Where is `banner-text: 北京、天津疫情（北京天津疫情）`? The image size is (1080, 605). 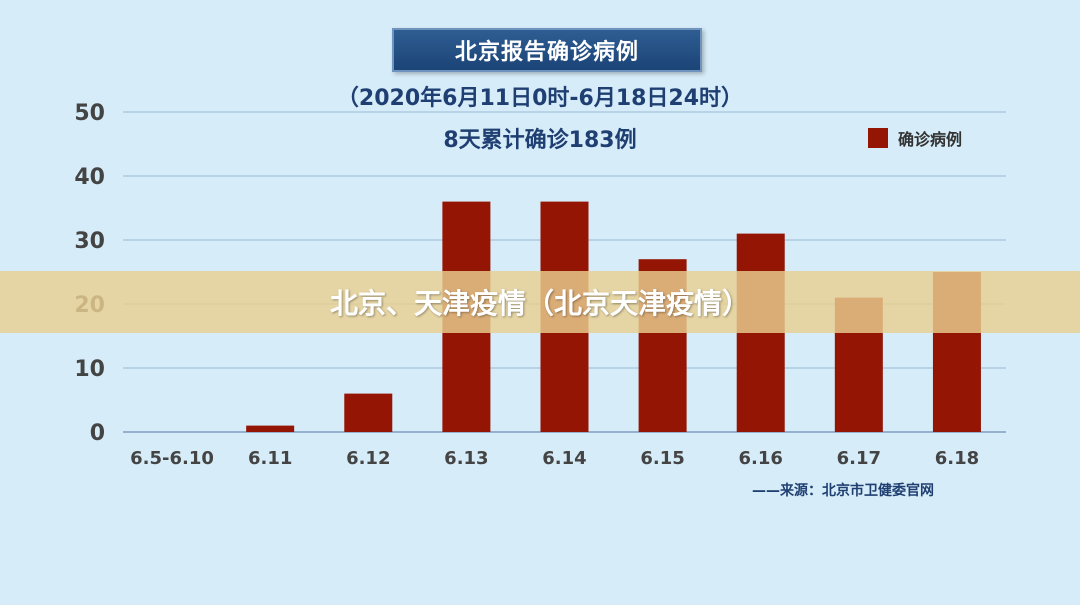 banner-text: 北京、天津疫情（北京天津疫情） is located at coordinates (539, 303).